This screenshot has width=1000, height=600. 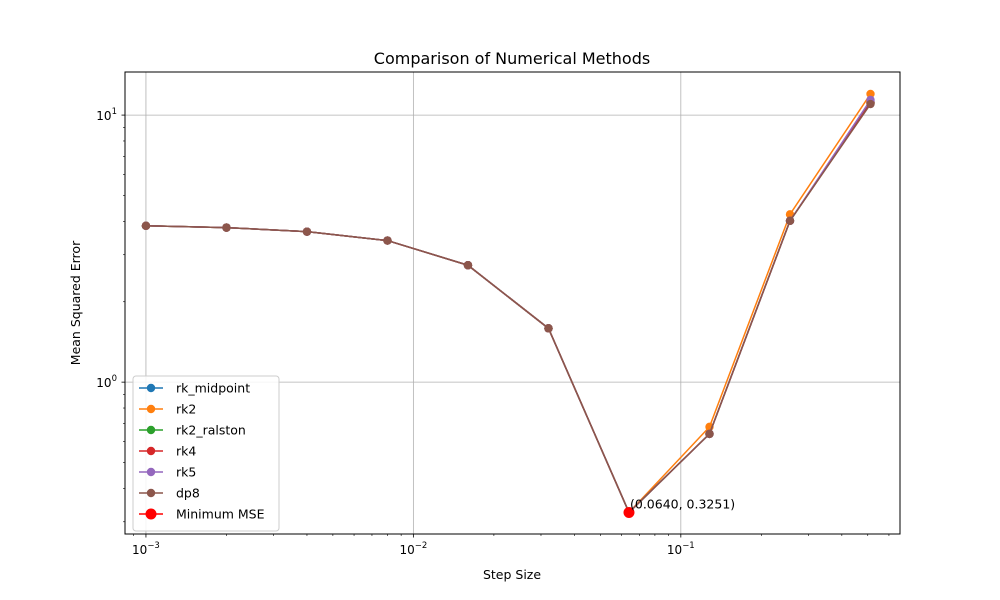 I want to click on x-tick-label: 10⁻¹, so click(x=681, y=549).